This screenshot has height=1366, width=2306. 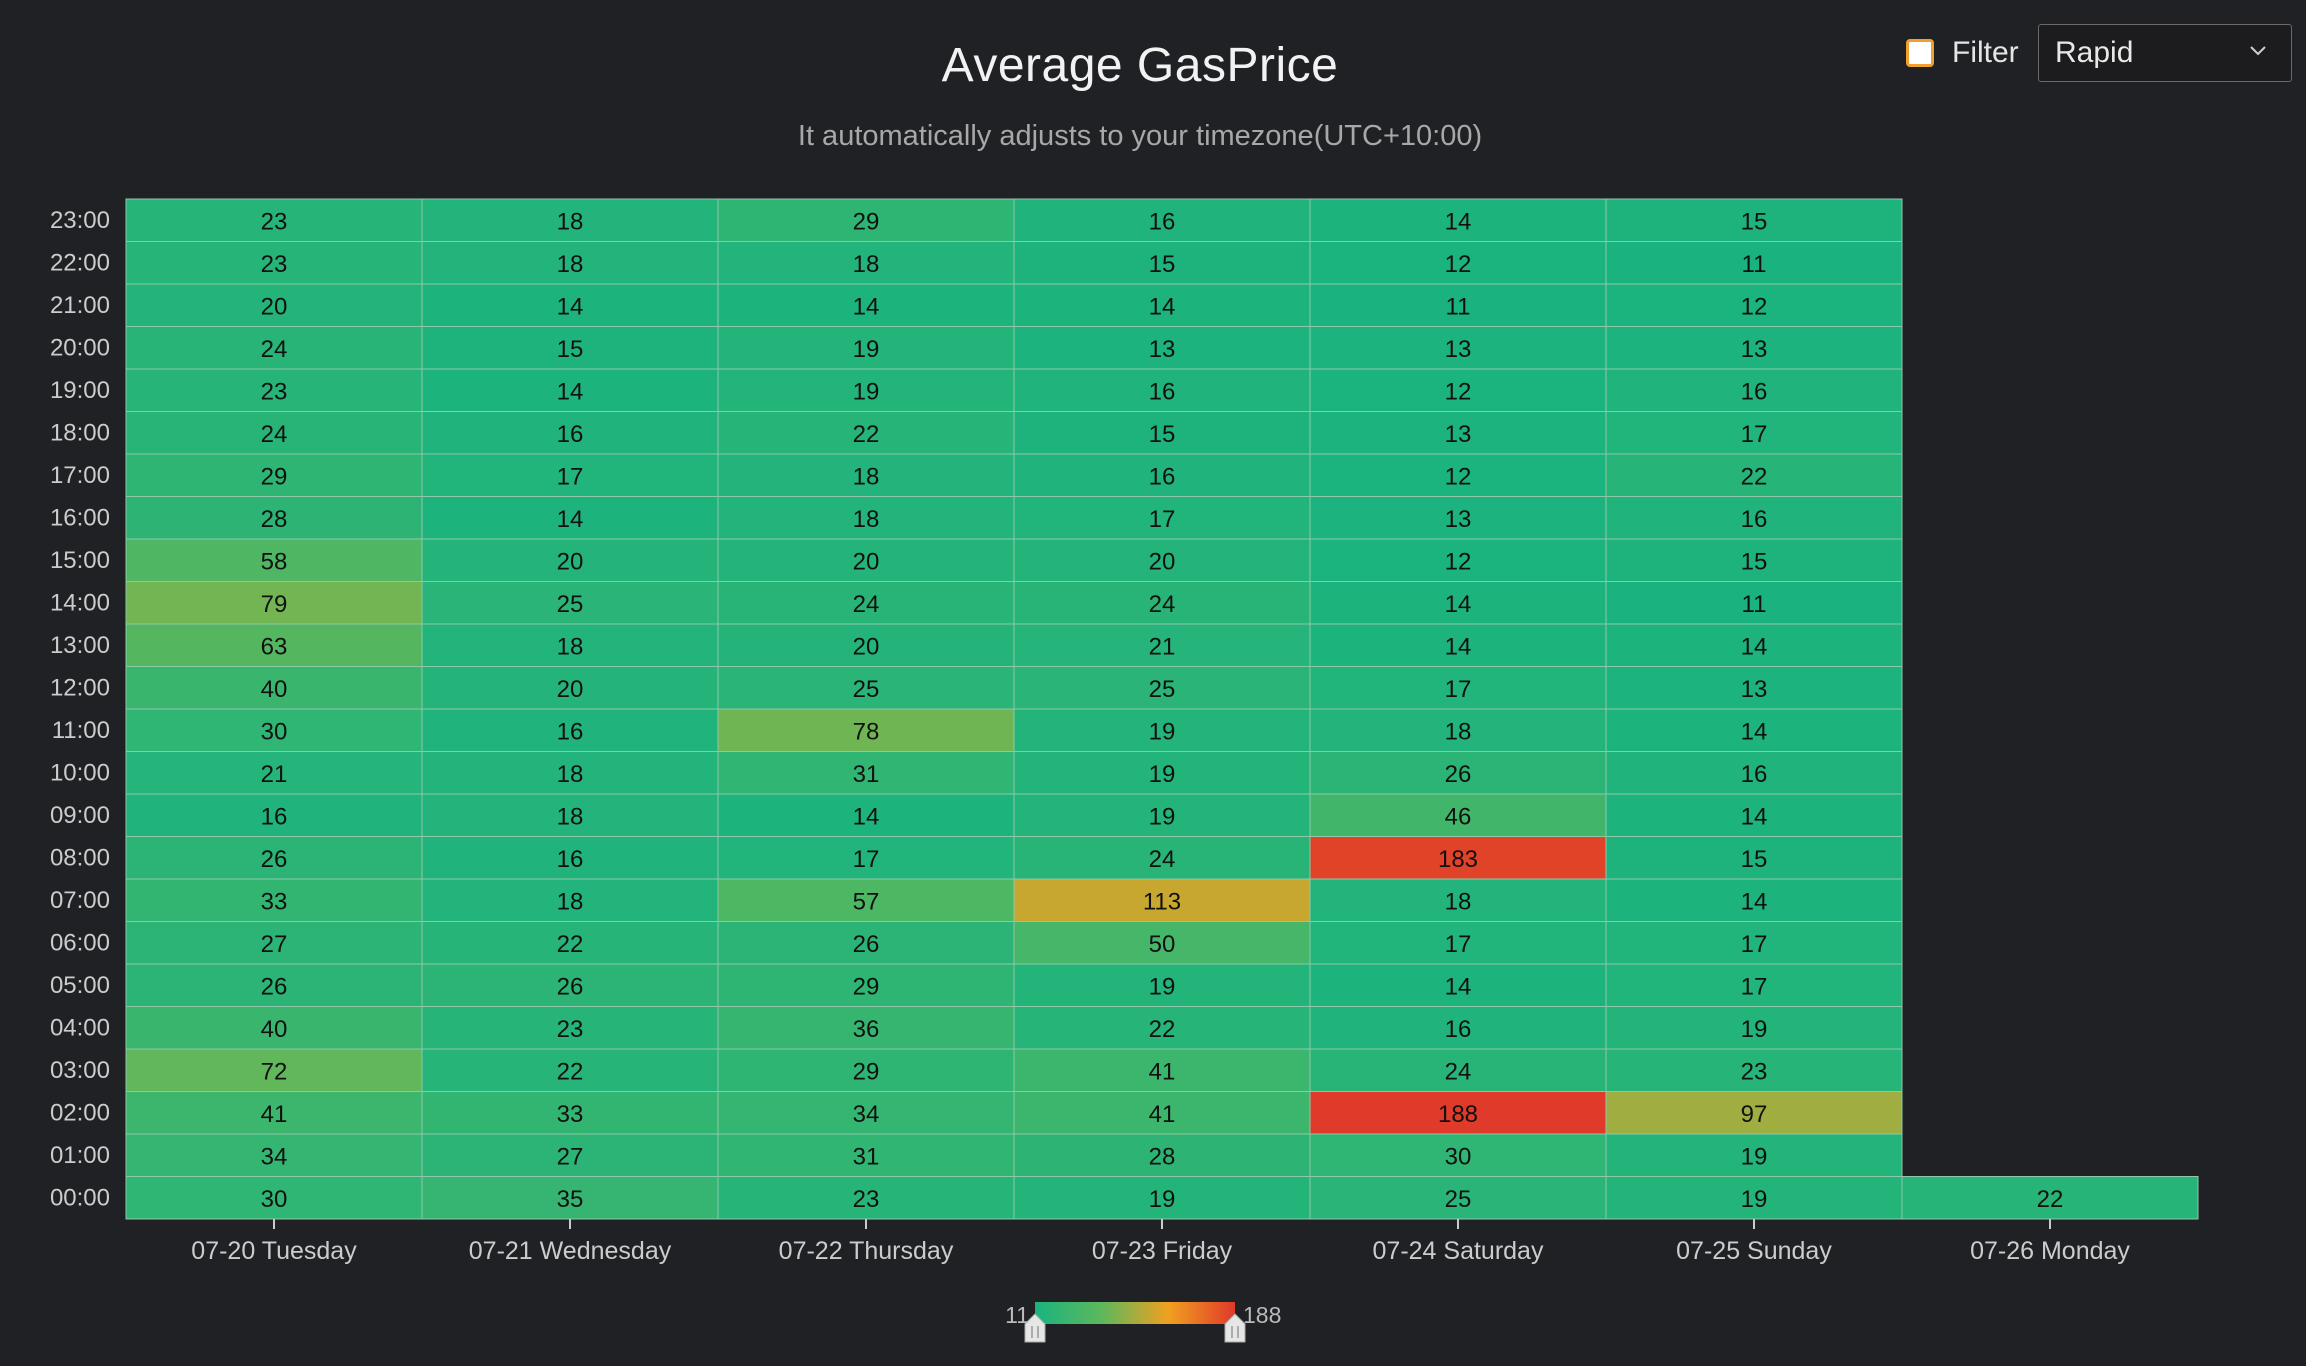 What do you see at coordinates (274, 561) in the screenshot?
I see `cell-value-label: 58` at bounding box center [274, 561].